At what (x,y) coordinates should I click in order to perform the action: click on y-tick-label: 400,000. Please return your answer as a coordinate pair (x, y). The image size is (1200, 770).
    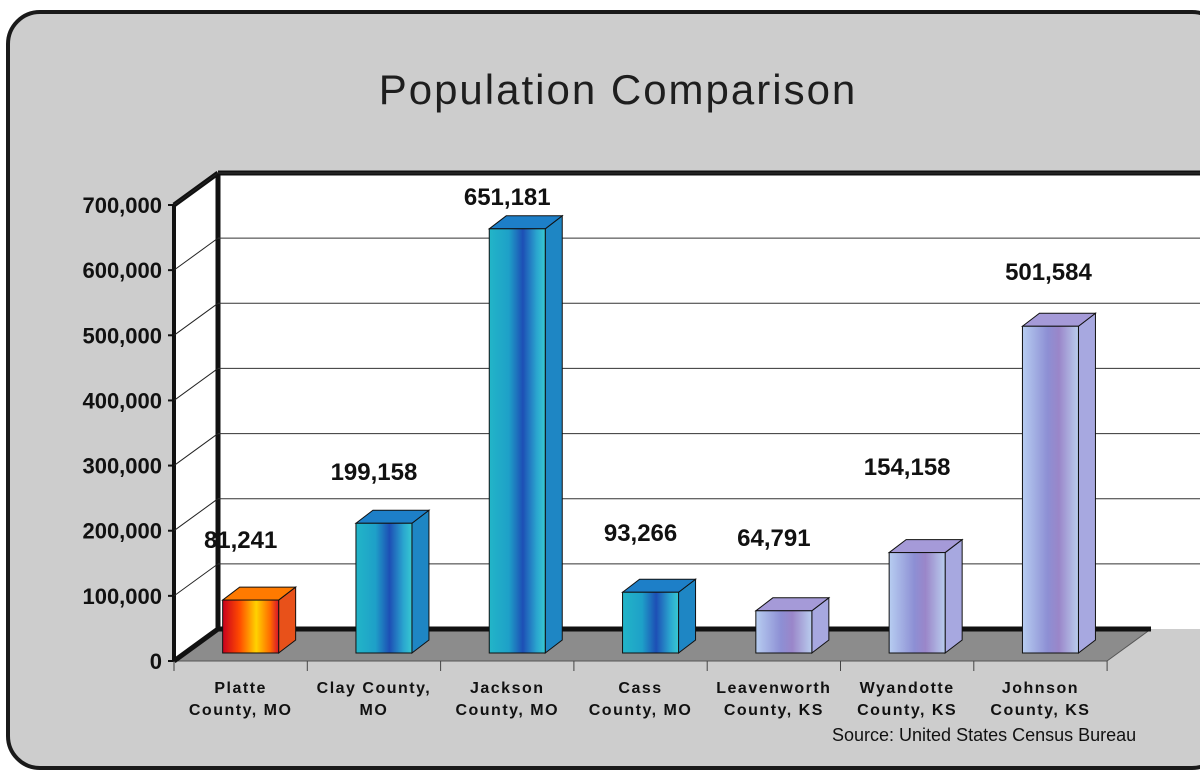
    Looking at the image, I should click on (122, 400).